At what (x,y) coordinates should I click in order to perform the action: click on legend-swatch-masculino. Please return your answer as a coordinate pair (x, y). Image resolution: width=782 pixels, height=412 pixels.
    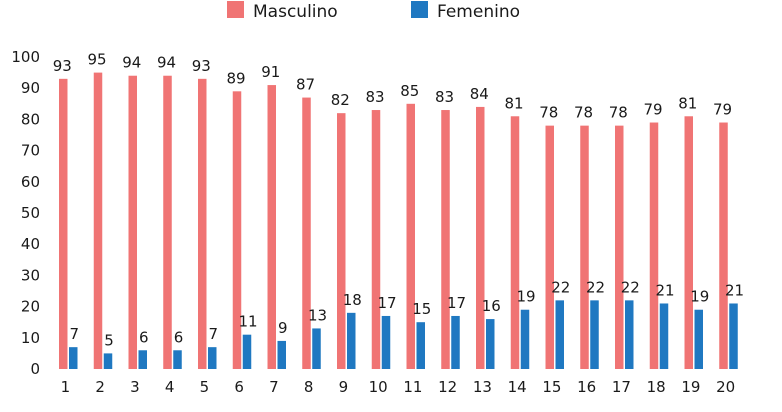
    Looking at the image, I should click on (235, 9).